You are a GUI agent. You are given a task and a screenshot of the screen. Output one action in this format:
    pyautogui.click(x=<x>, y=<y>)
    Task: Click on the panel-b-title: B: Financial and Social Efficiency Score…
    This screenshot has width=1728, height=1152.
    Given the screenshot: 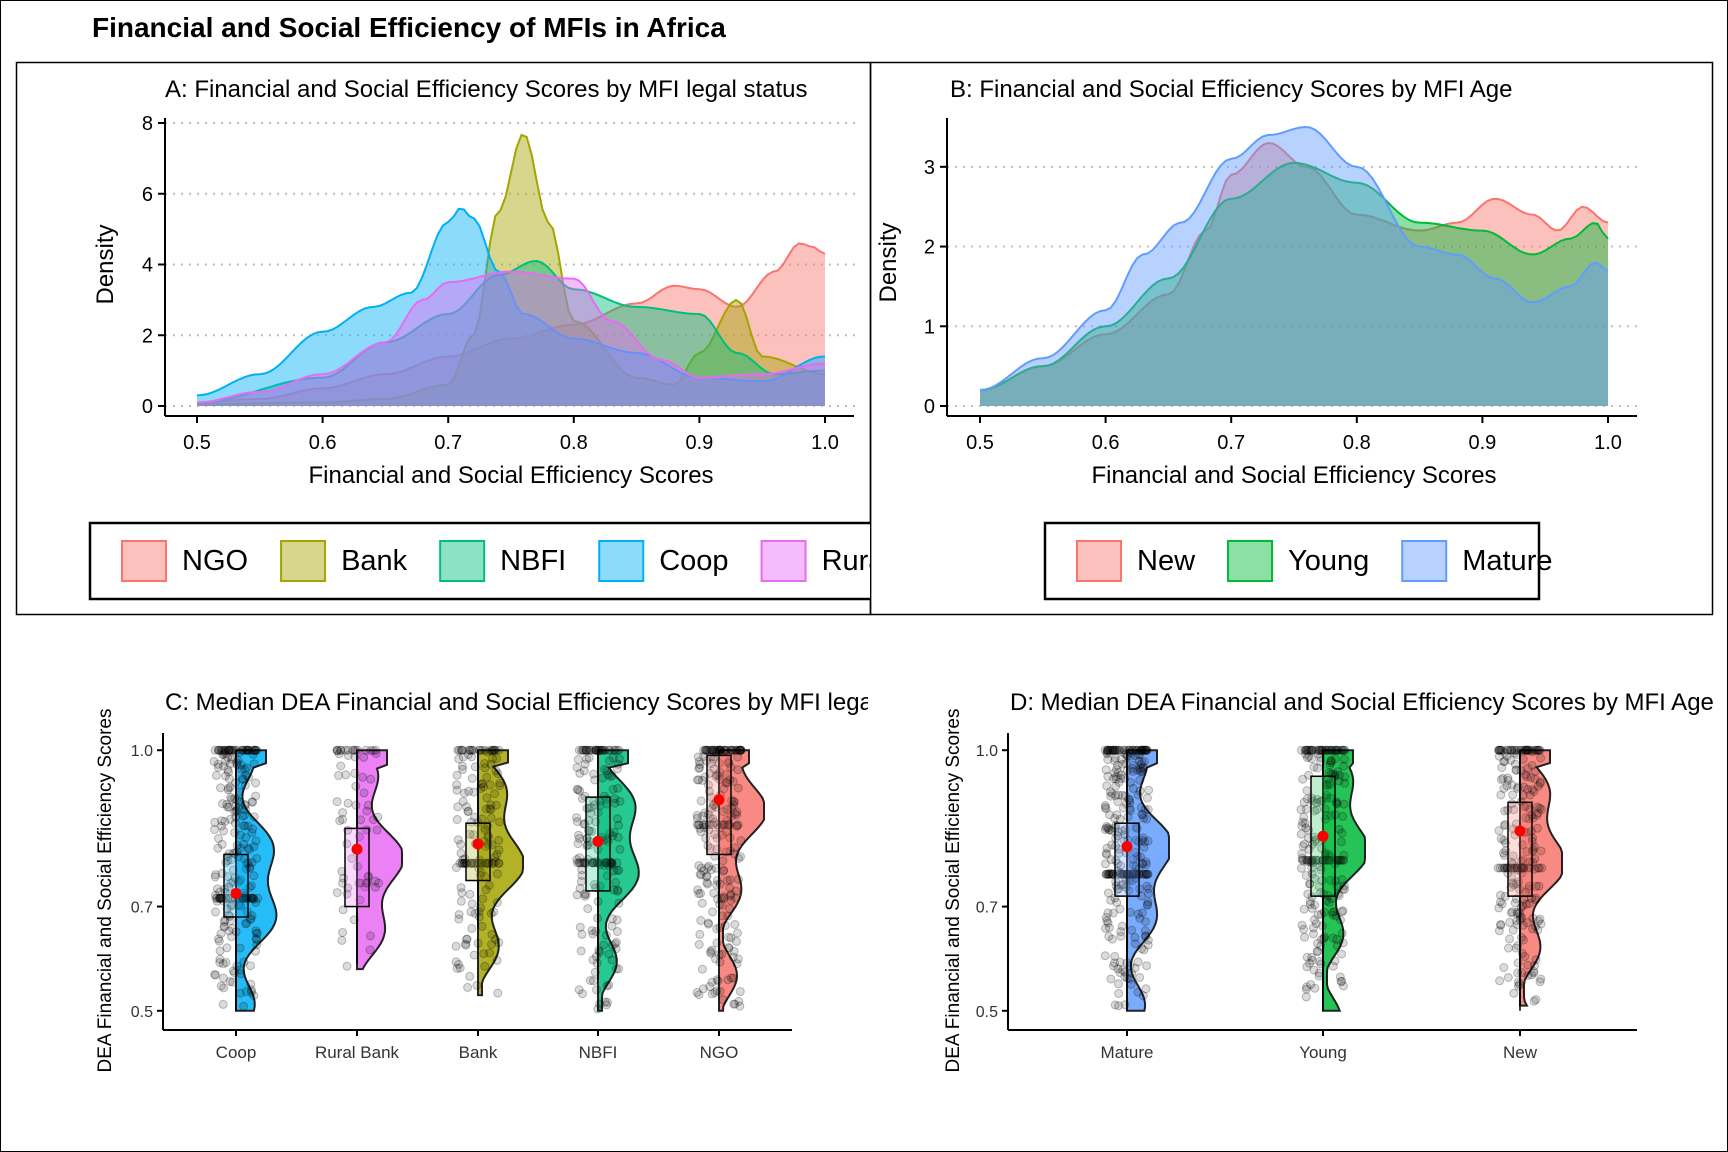 What is the action you would take?
    pyautogui.click(x=1231, y=89)
    